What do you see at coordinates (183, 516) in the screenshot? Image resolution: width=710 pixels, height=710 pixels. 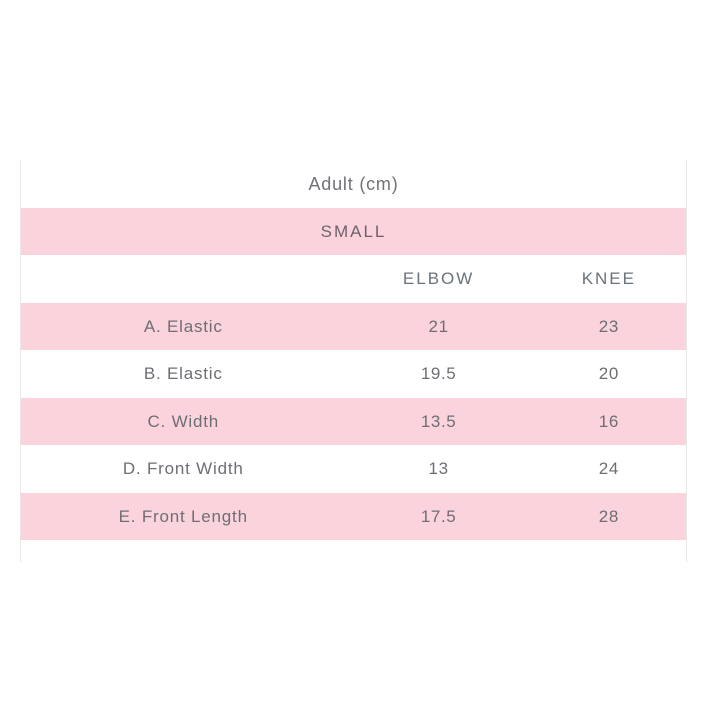 I see `row-label: E. Front Length` at bounding box center [183, 516].